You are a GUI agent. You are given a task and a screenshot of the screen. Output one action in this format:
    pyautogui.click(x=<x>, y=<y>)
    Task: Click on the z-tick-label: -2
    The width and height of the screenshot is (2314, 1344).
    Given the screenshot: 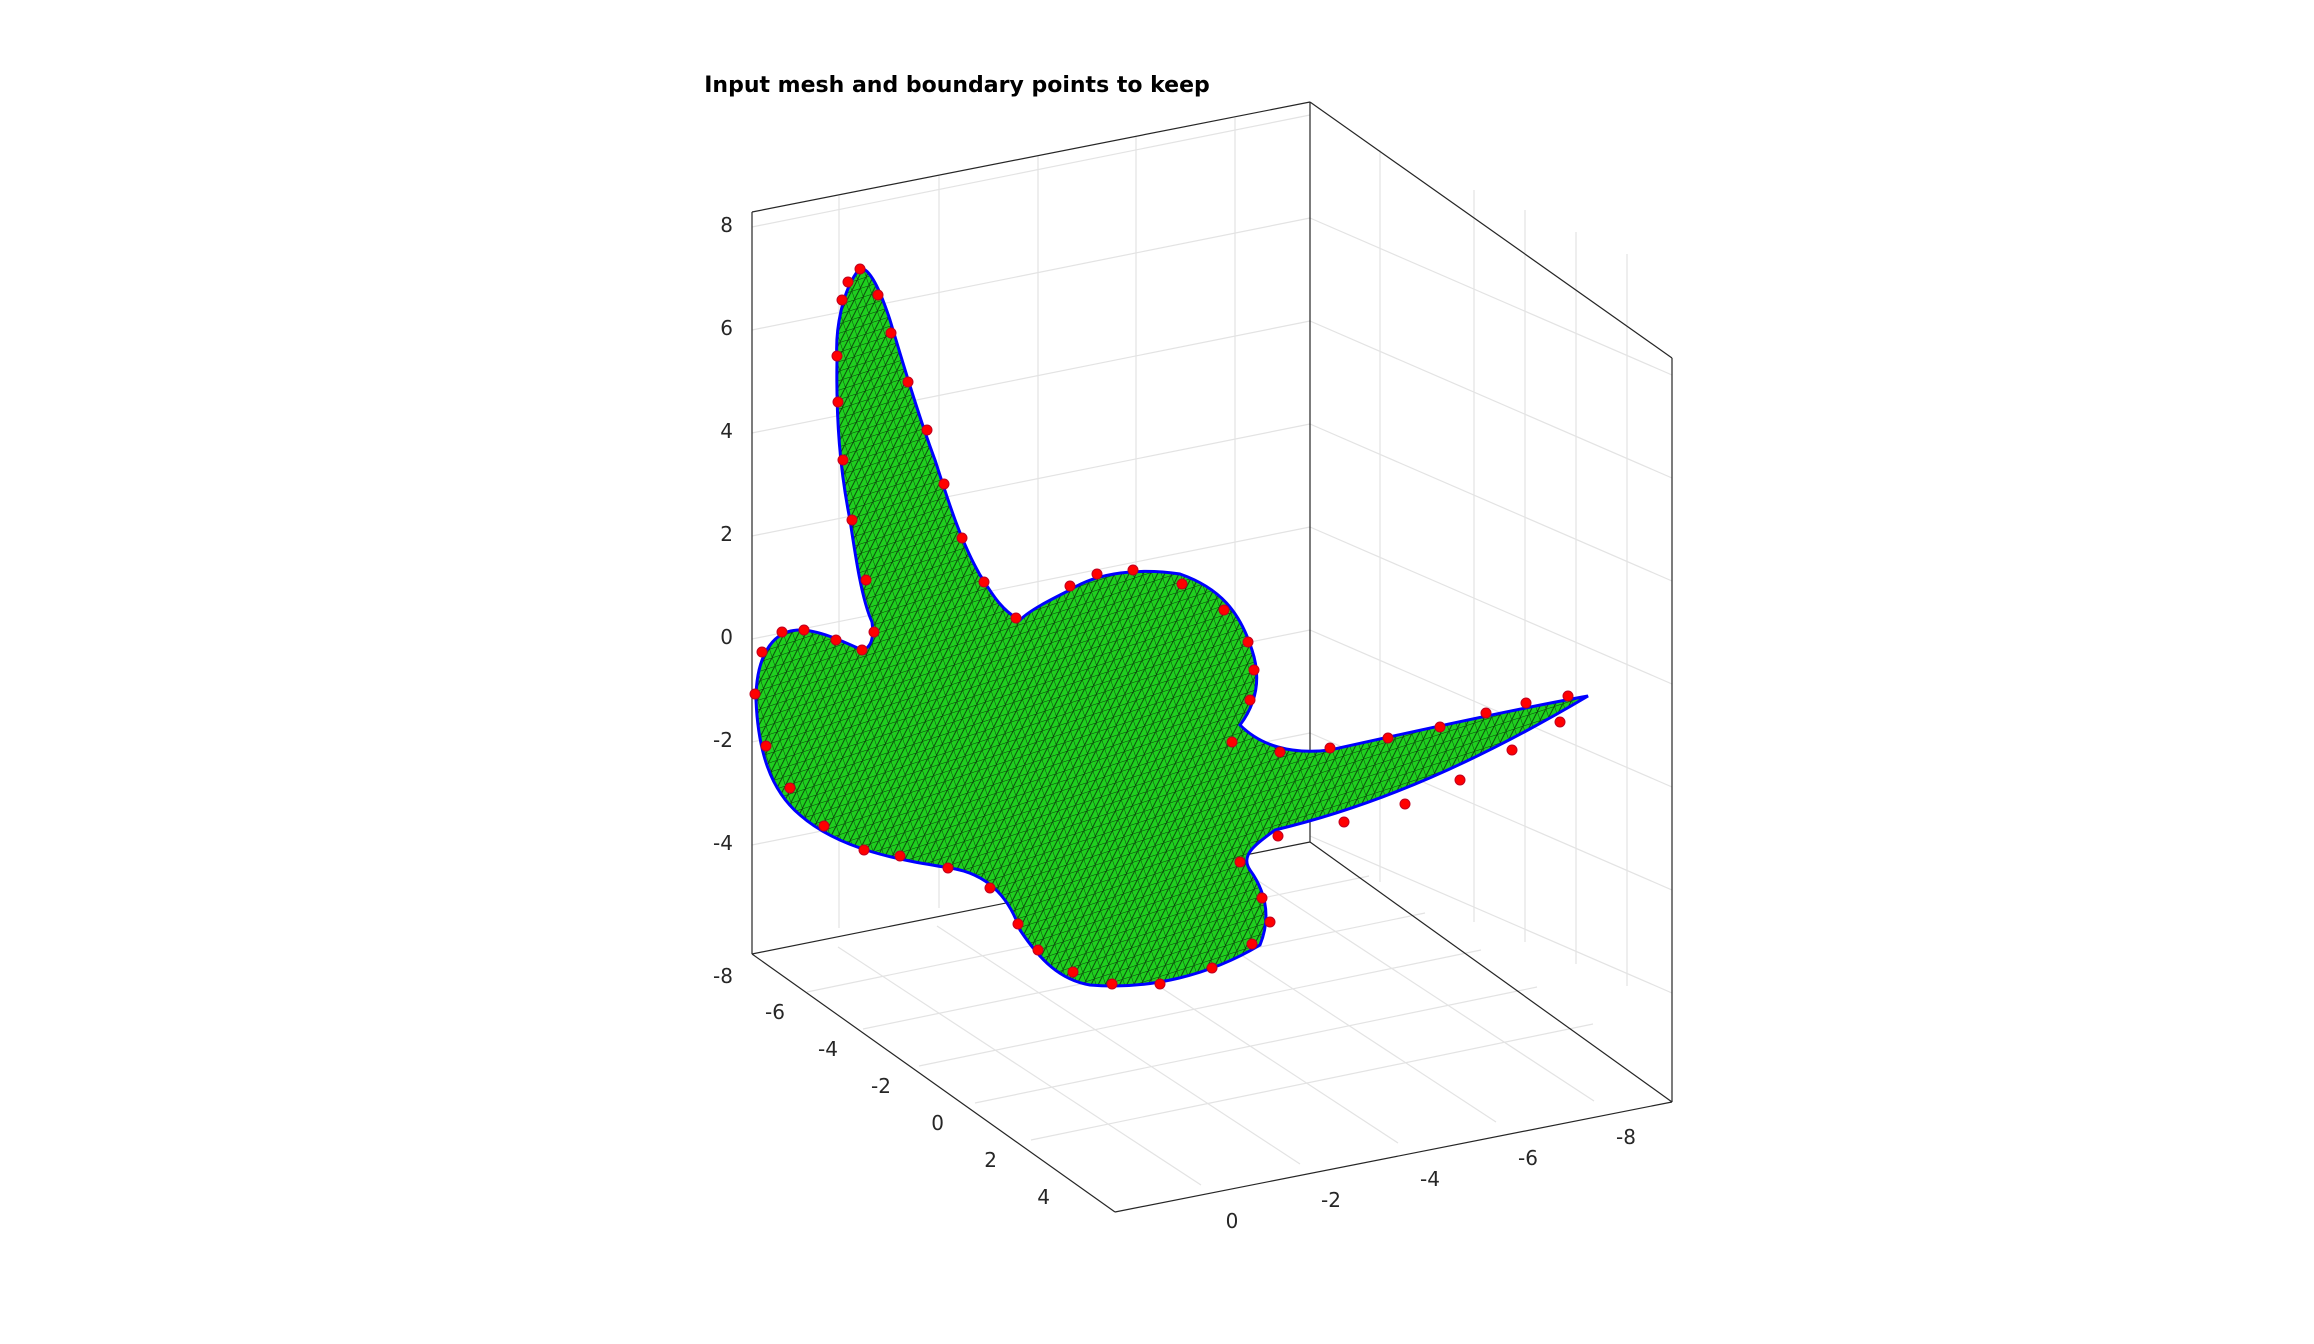 What is the action you would take?
    pyautogui.click(x=723, y=740)
    